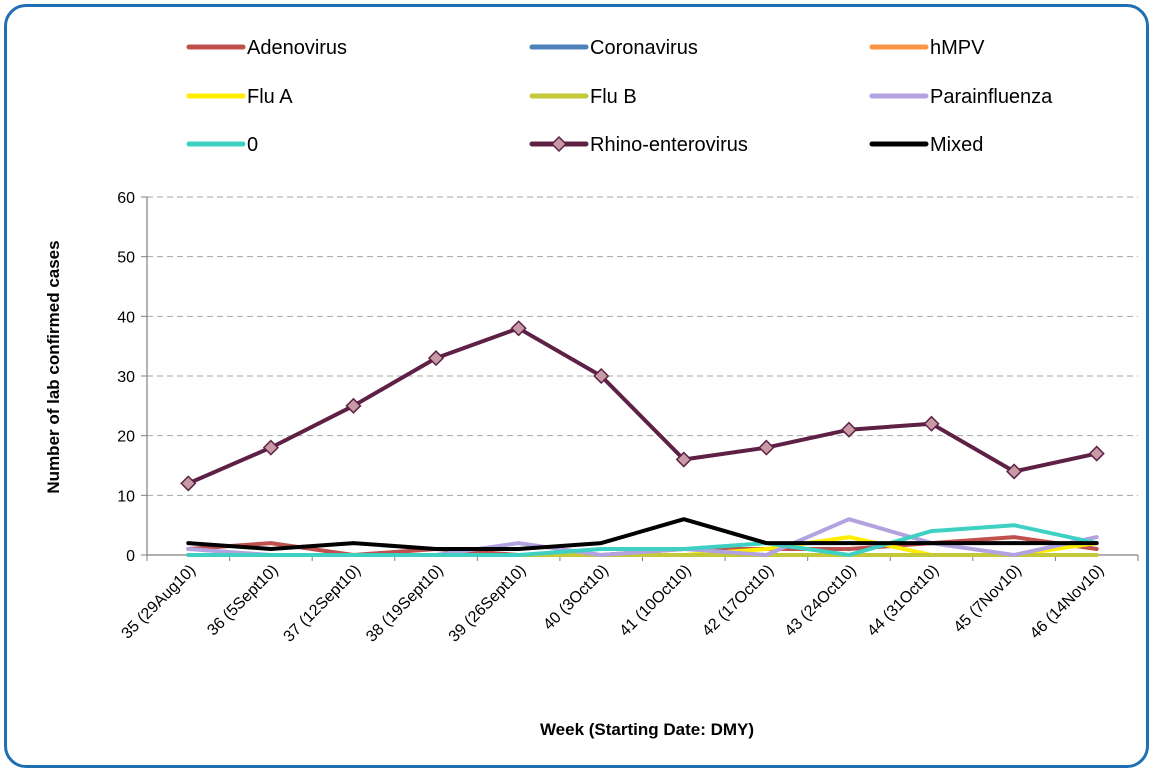  Describe the element at coordinates (988, 599) in the screenshot. I see `x-tick-label-10: 45 (7Nov10)` at that location.